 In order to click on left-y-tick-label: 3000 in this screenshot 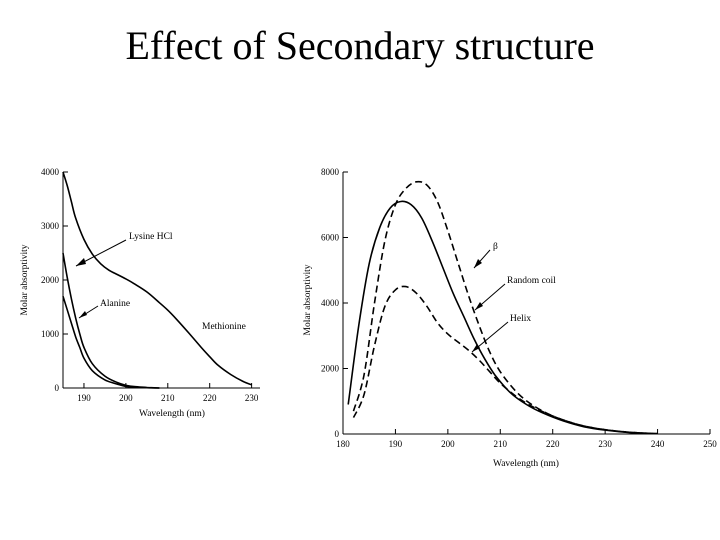, I will do `click(50, 226)`.